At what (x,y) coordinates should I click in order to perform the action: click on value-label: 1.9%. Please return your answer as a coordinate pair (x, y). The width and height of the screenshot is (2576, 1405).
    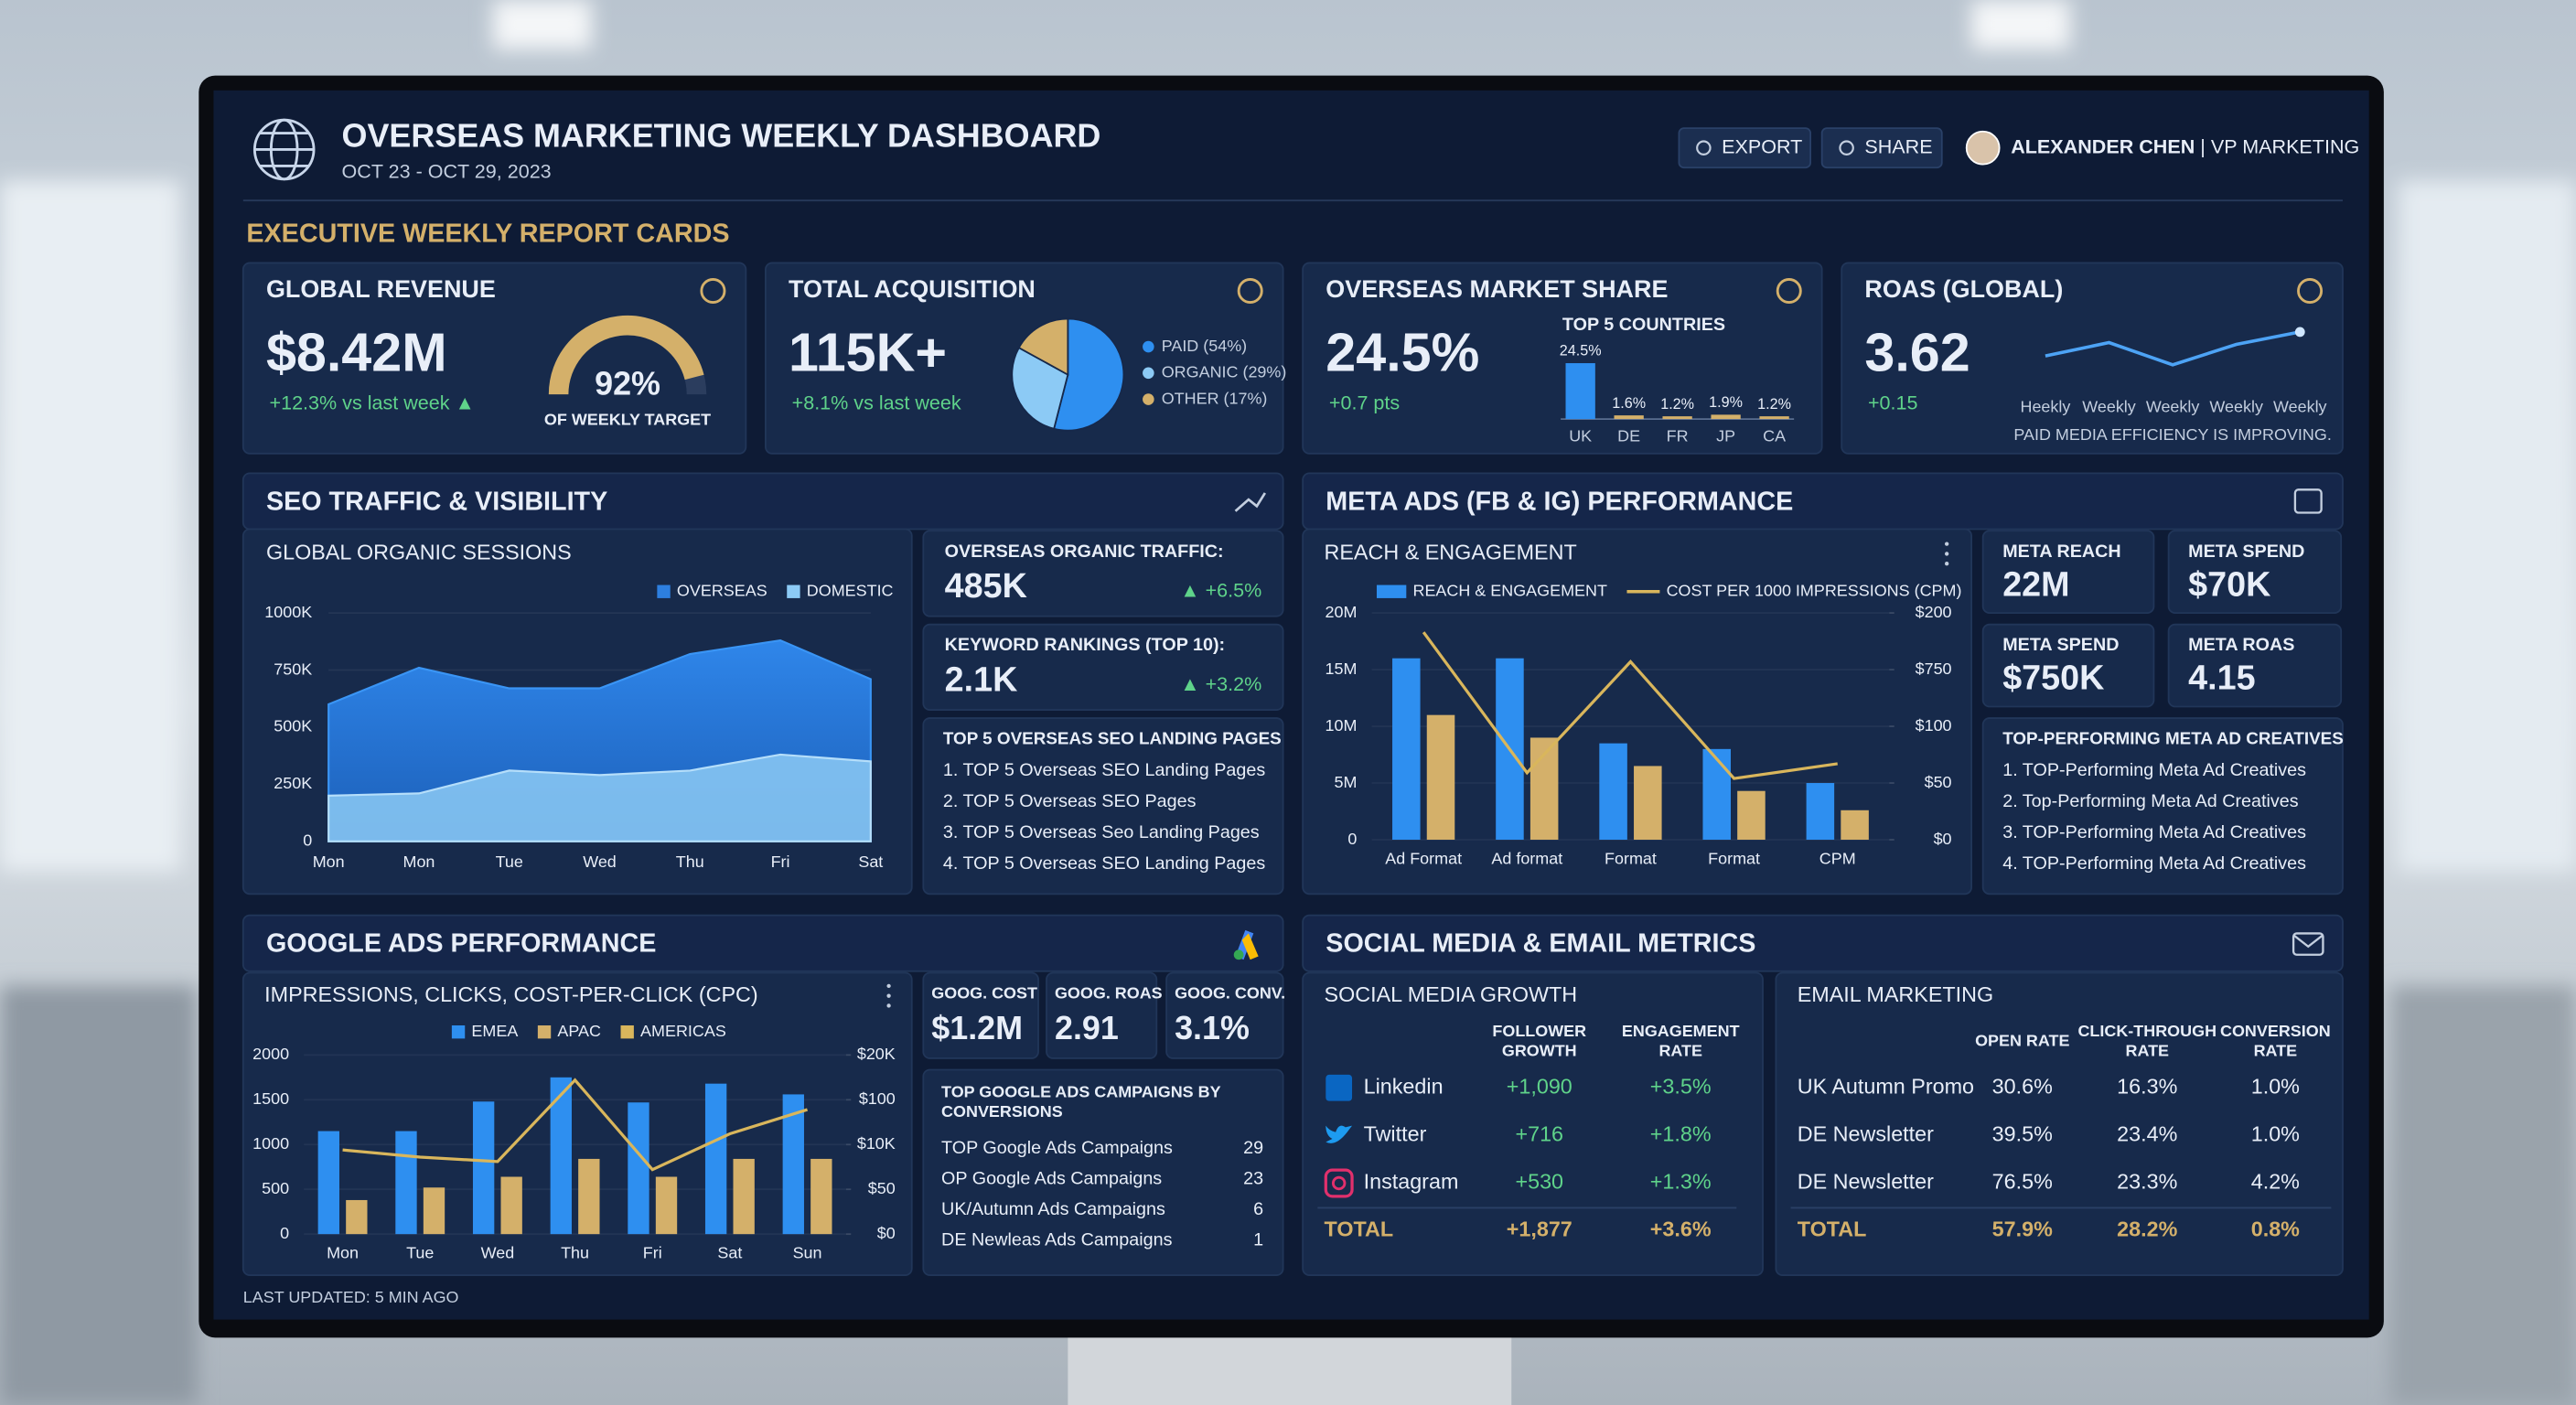
    Looking at the image, I should click on (1726, 402).